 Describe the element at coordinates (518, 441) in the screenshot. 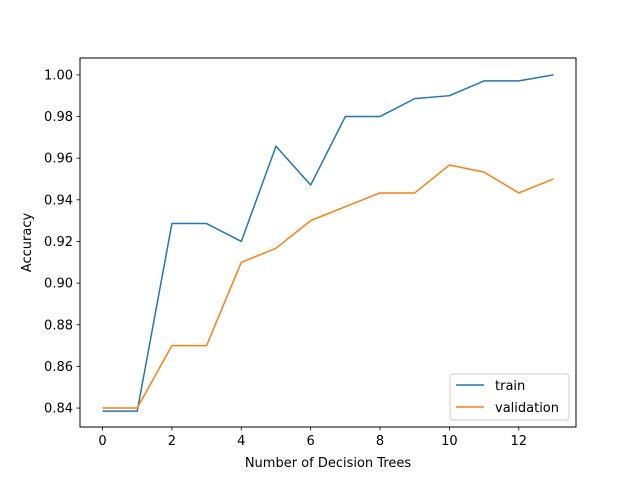

I see `x-tick-label: 12` at that location.